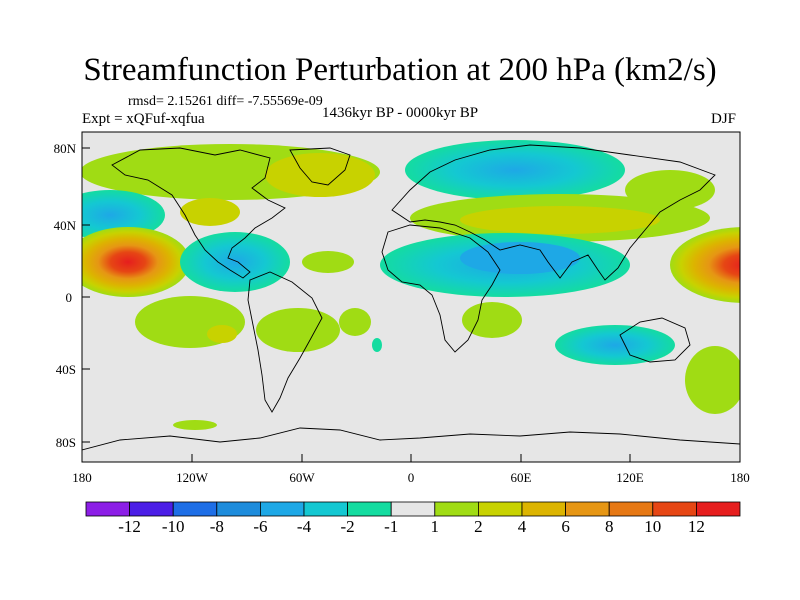 This screenshot has height=600, width=800. What do you see at coordinates (609, 526) in the screenshot?
I see `colorbar-label: 8` at bounding box center [609, 526].